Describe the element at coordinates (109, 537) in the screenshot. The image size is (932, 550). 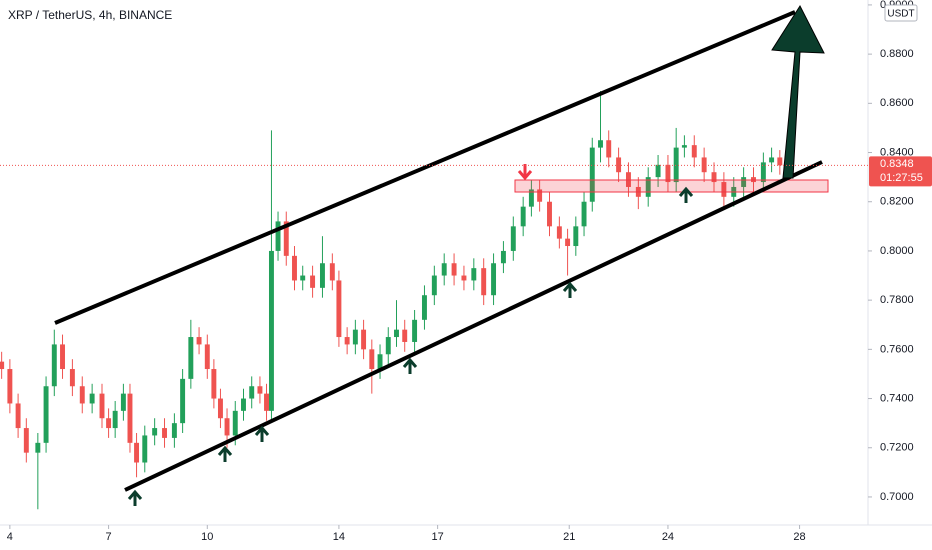
I see `x-tick-label: 7` at that location.